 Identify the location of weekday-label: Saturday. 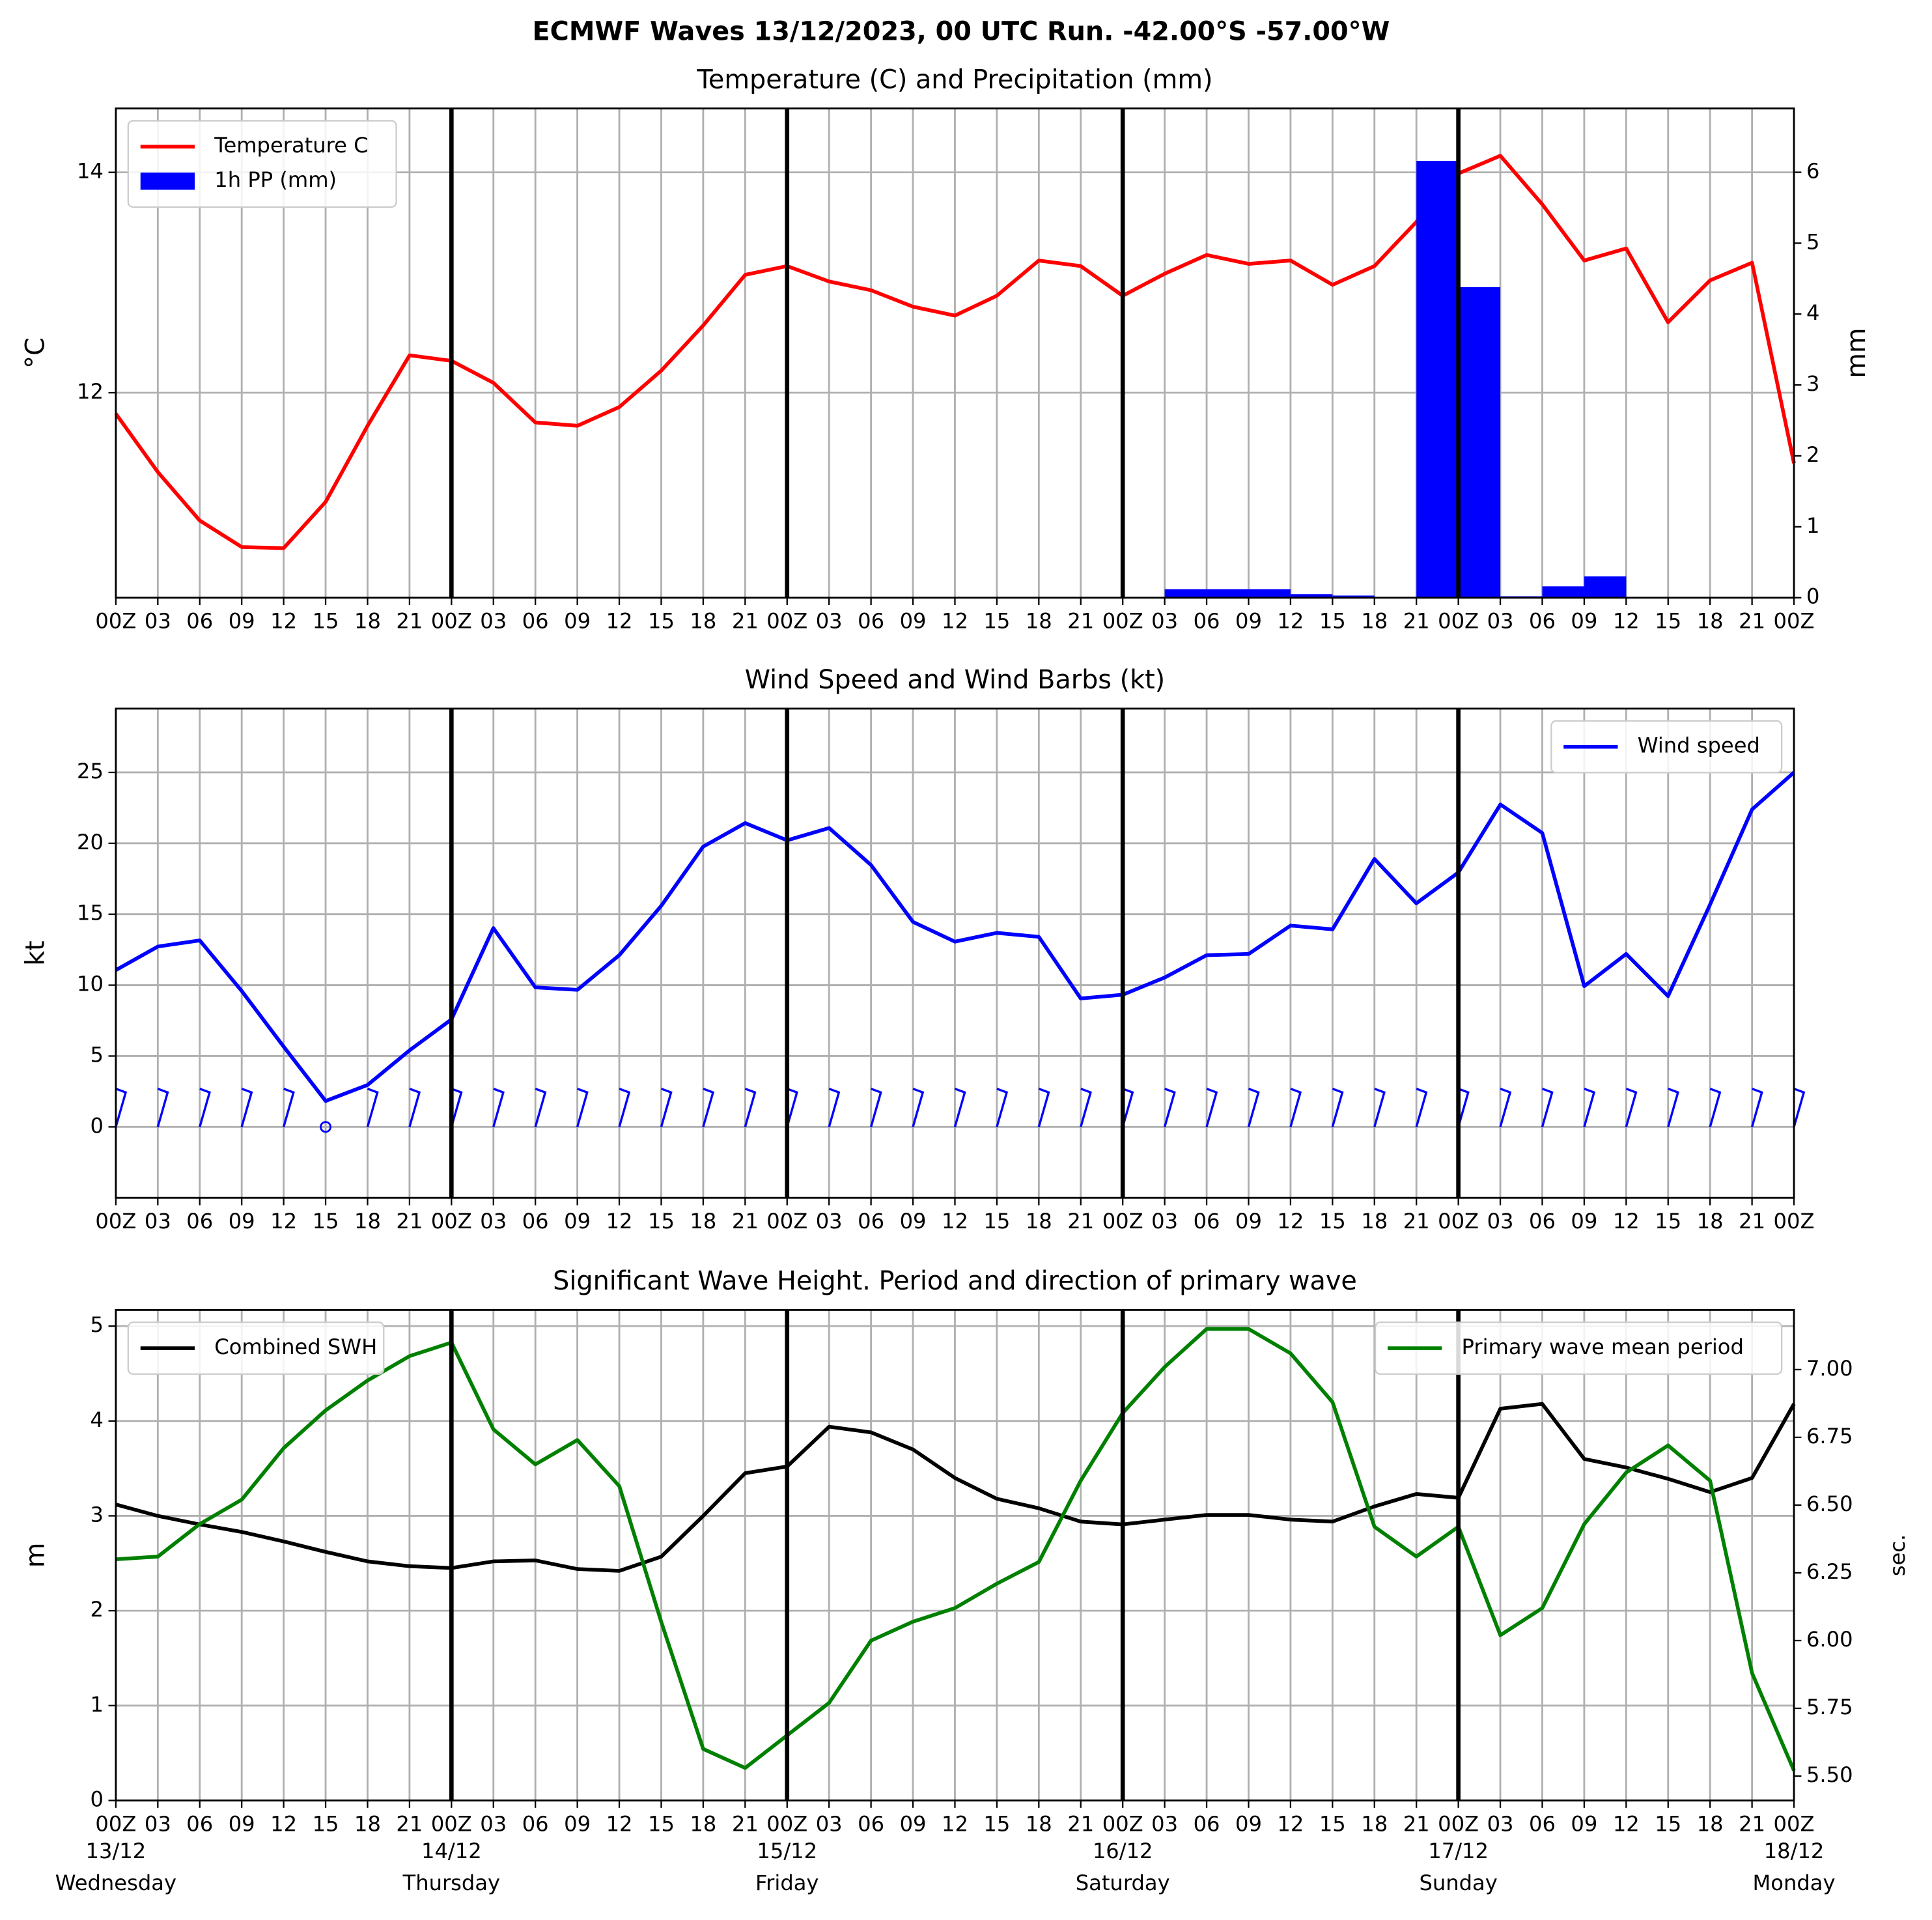
(1123, 1883).